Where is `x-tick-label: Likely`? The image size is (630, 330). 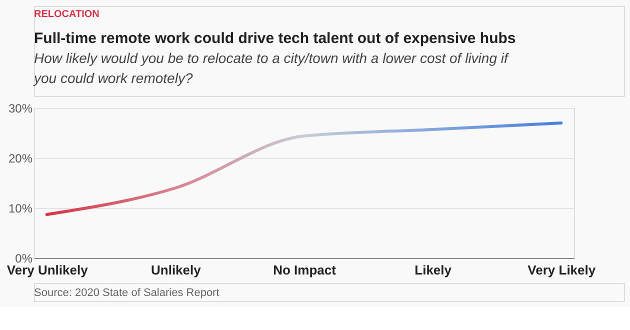
x-tick-label: Likely is located at coordinates (433, 270).